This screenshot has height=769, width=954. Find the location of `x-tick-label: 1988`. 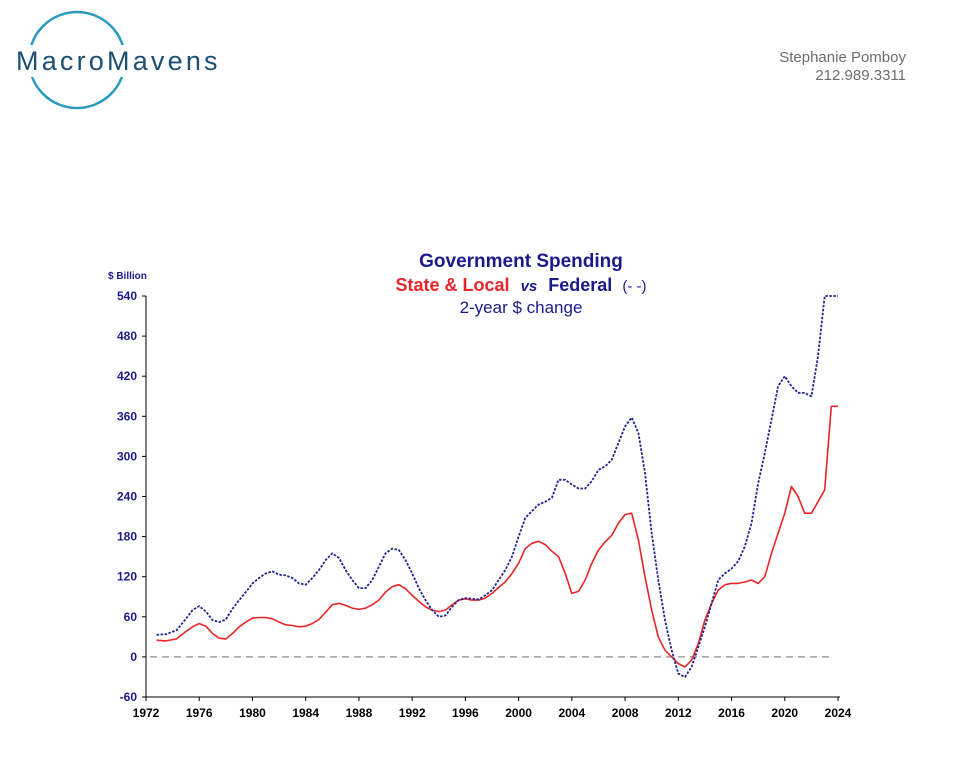

x-tick-label: 1988 is located at coordinates (359, 713).